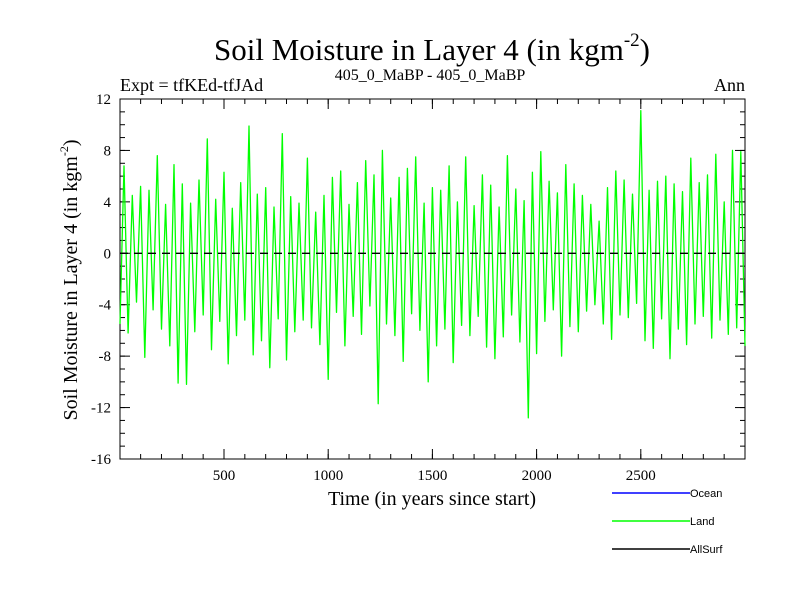 Image resolution: width=800 pixels, height=600 pixels. I want to click on subtitle-left: Expt = tfKEd-tfJAd, so click(191, 85).